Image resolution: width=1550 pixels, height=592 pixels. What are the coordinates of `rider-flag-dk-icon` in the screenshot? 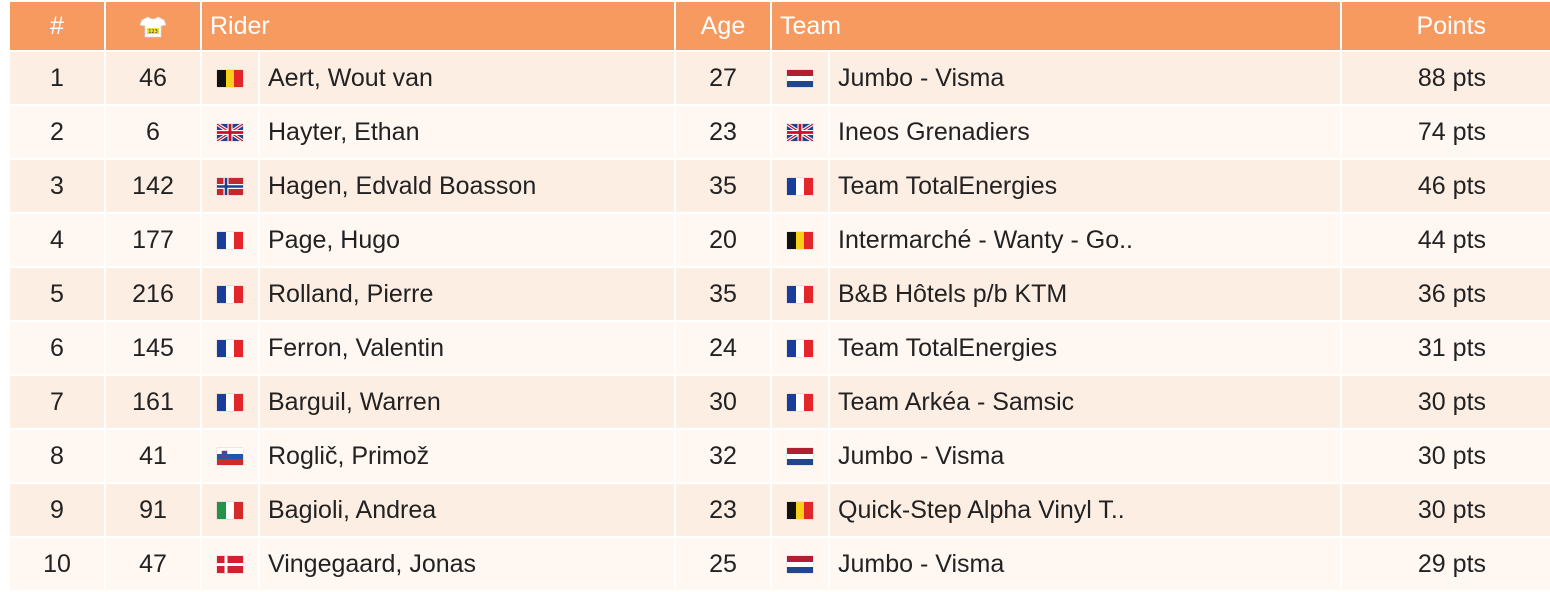 It's located at (230, 565).